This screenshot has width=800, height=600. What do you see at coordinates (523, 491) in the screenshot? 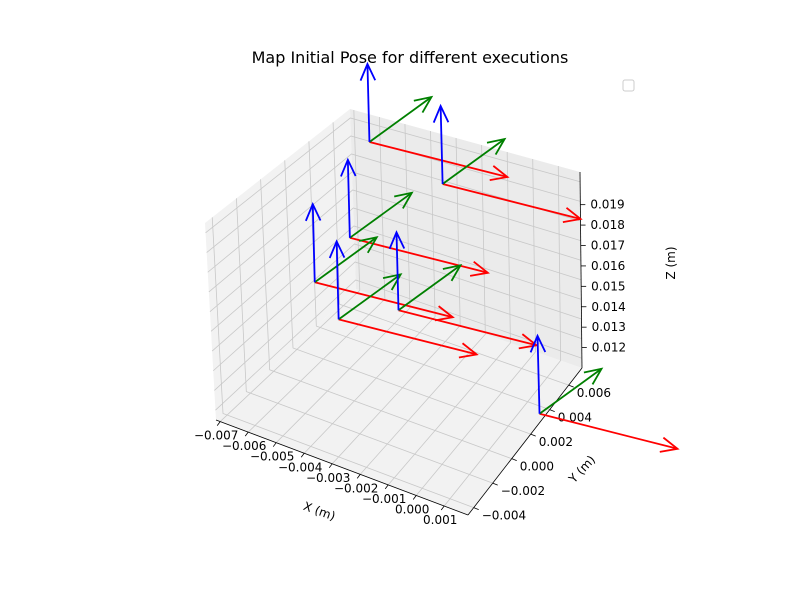
I see `y-tick-label: −0.002` at bounding box center [523, 491].